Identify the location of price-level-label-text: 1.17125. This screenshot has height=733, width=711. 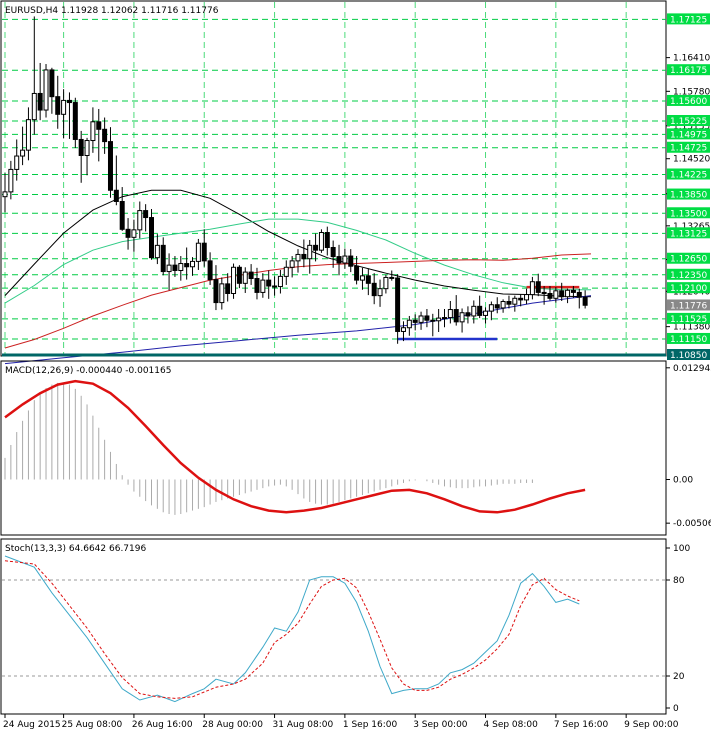
(688, 20).